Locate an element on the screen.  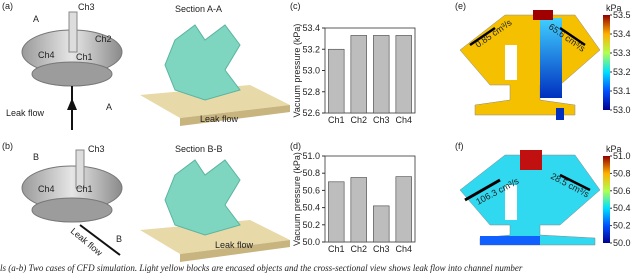
y-tick-label: 50.0 is located at coordinates (311, 242).